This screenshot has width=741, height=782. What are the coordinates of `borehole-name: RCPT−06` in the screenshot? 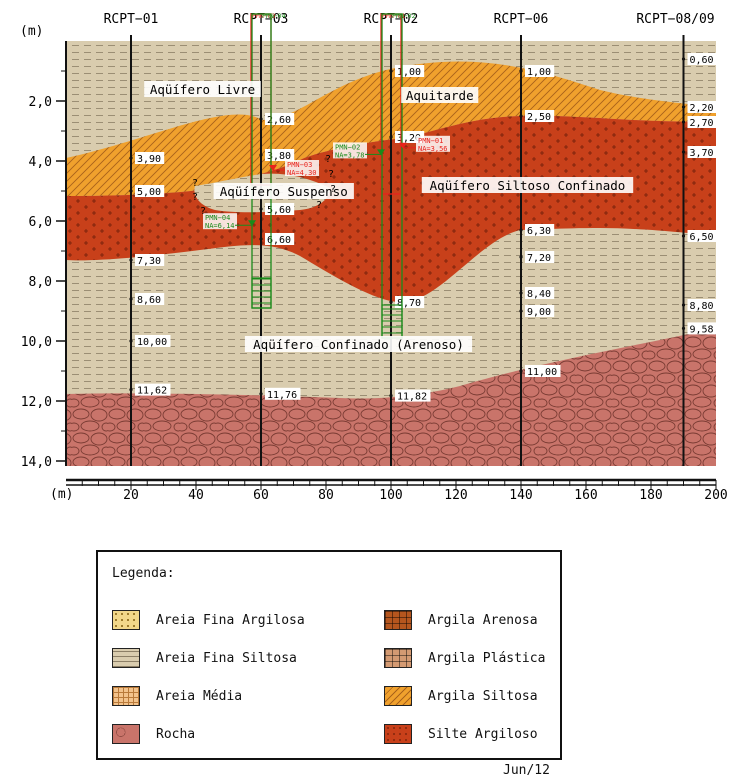 It's located at (521, 19).